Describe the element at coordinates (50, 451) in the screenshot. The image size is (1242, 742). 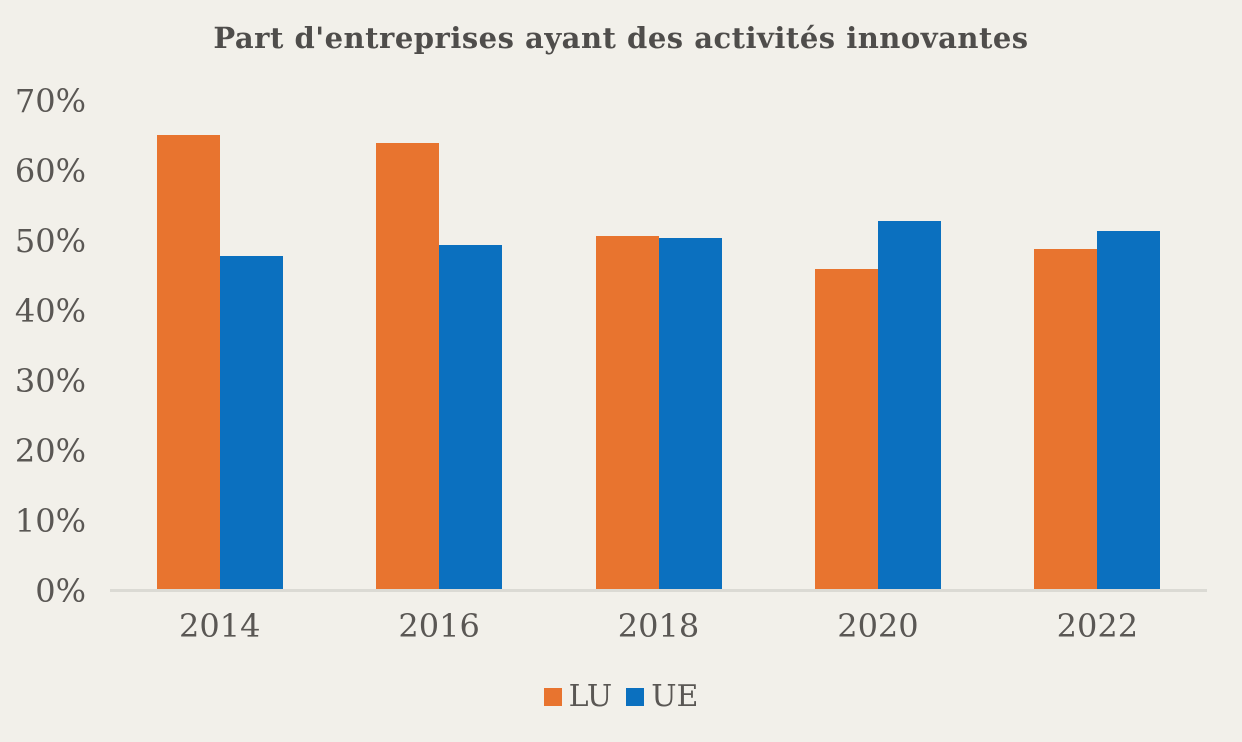
I see `y-axis-tick-label: 20%` at that location.